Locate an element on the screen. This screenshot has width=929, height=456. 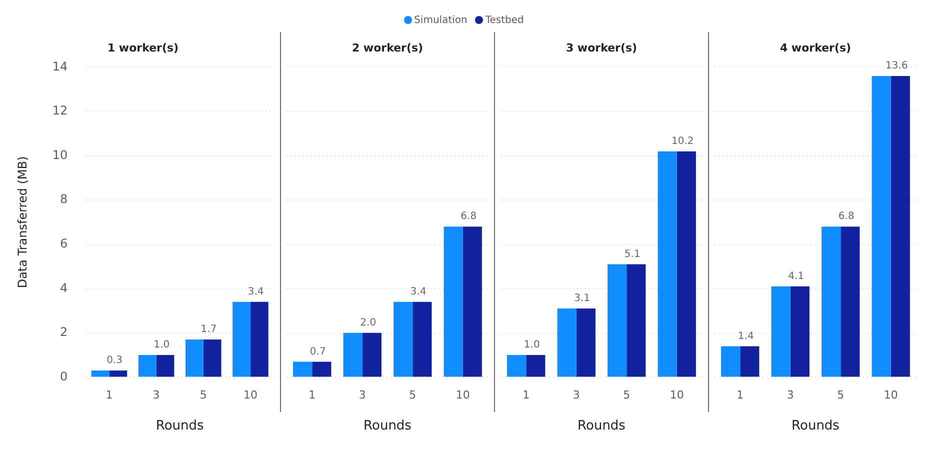
legend-label: Testbed is located at coordinates (504, 20).